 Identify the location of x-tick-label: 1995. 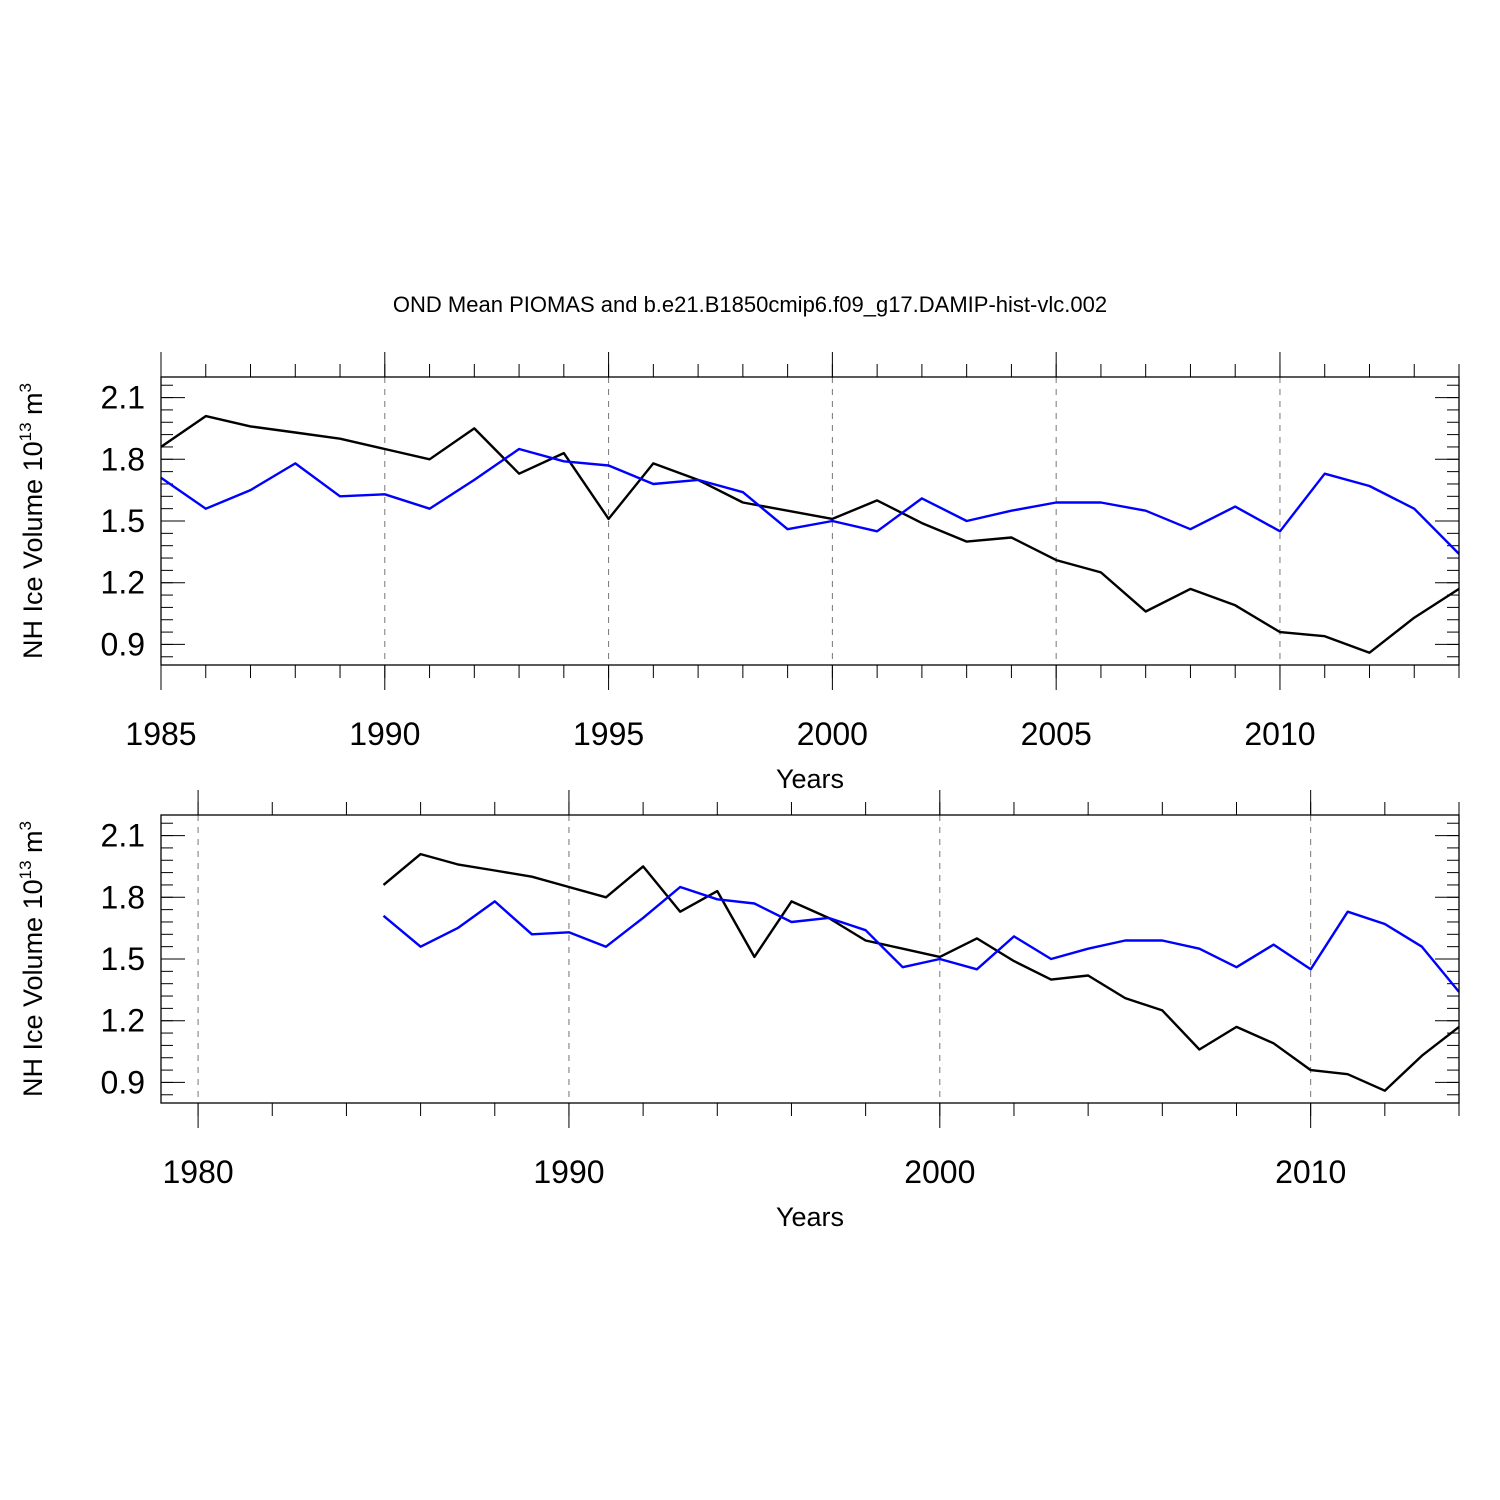
(608, 734).